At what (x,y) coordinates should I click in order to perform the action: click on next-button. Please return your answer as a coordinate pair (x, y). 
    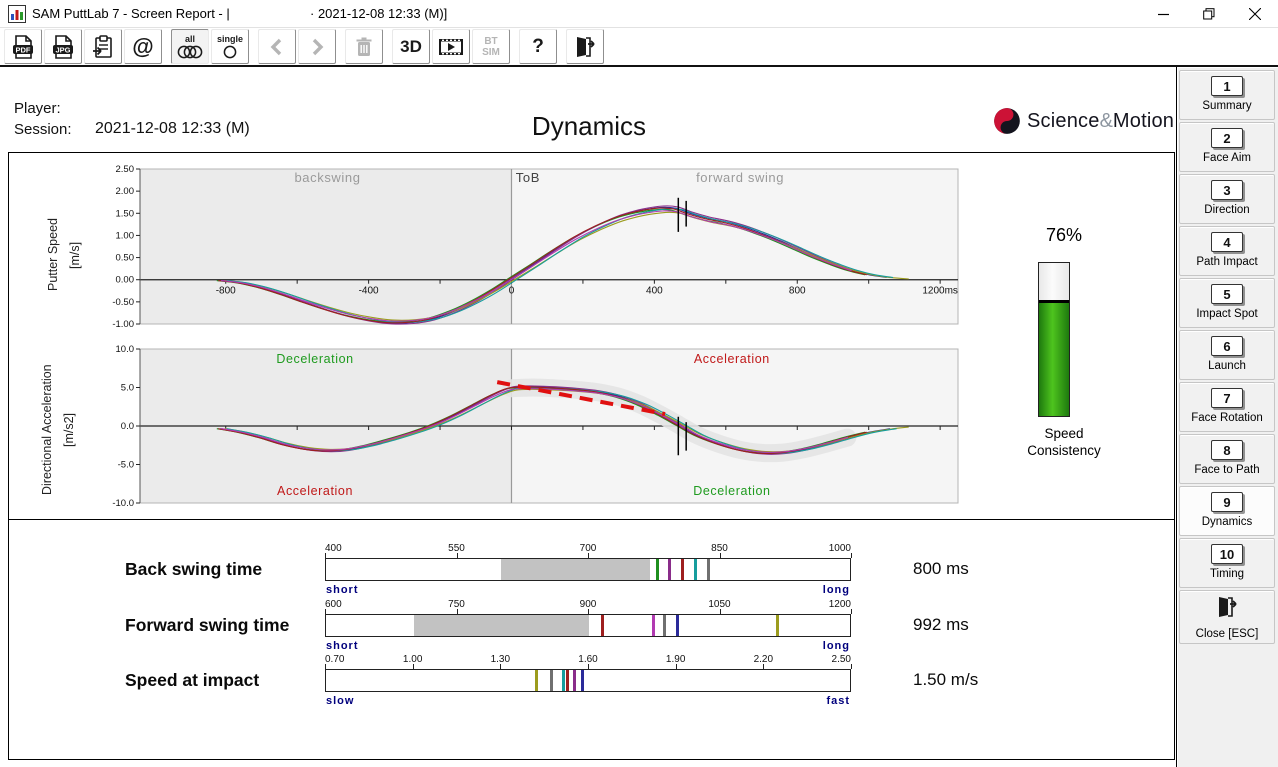
    Looking at the image, I should click on (317, 46).